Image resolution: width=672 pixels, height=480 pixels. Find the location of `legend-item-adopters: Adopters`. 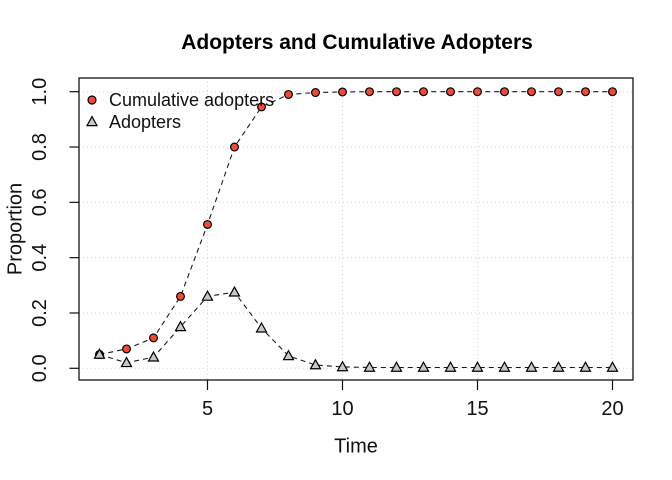

legend-item-adopters: Adopters is located at coordinates (179, 122).